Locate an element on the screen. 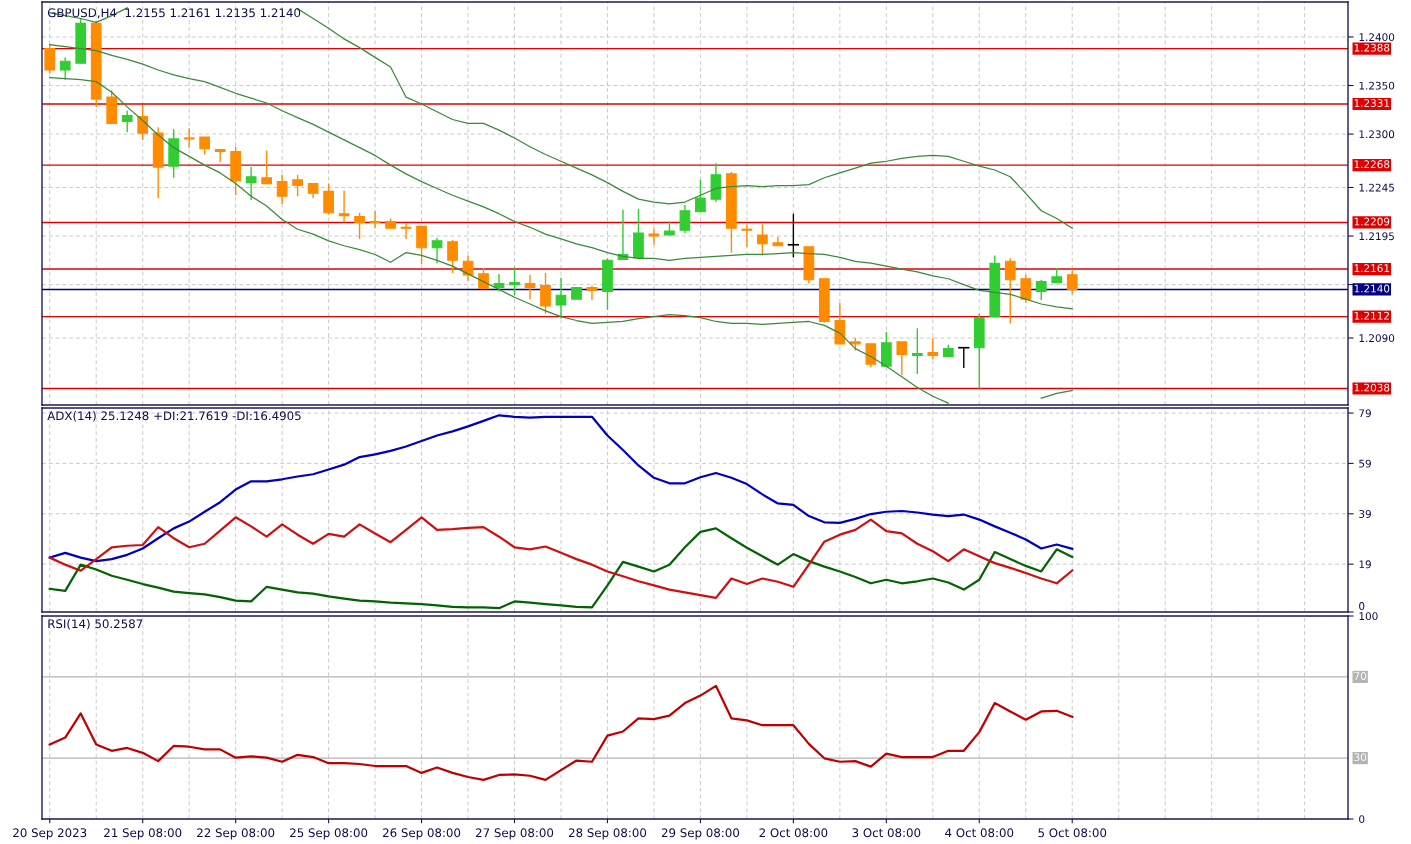  y-tick-label: 100 is located at coordinates (1368, 616).